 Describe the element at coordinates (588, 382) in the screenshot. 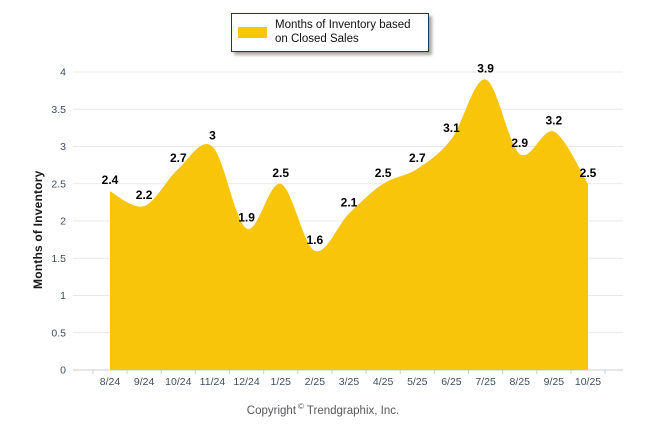

I see `x-tick-label: 10/25` at that location.